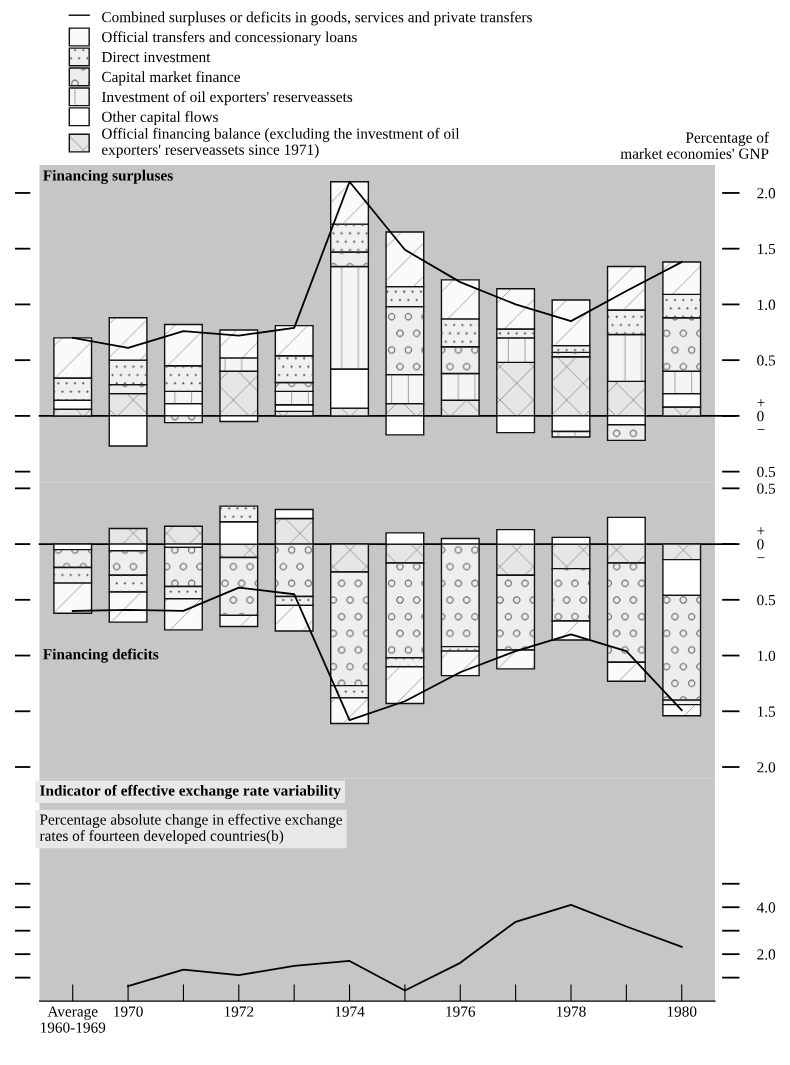 Image resolution: width=790 pixels, height=1065 pixels. What do you see at coordinates (108, 176) in the screenshot?
I see `chart-title: Financing surpluses` at bounding box center [108, 176].